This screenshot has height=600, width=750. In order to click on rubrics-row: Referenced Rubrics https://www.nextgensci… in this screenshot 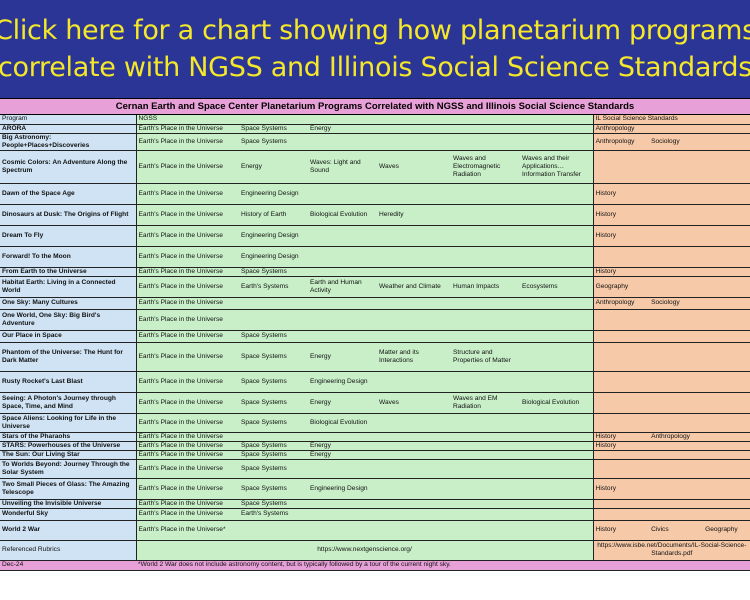, I will do `click(375, 550)`.